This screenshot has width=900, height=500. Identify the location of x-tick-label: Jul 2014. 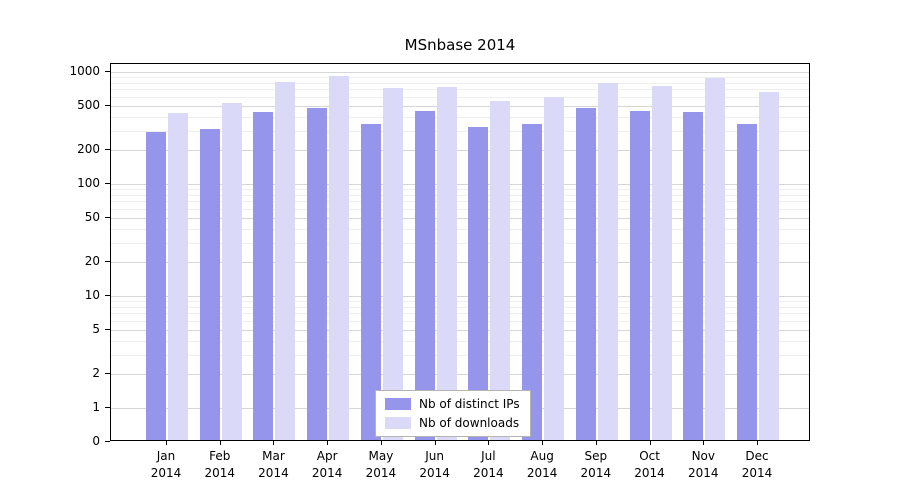
(488, 465).